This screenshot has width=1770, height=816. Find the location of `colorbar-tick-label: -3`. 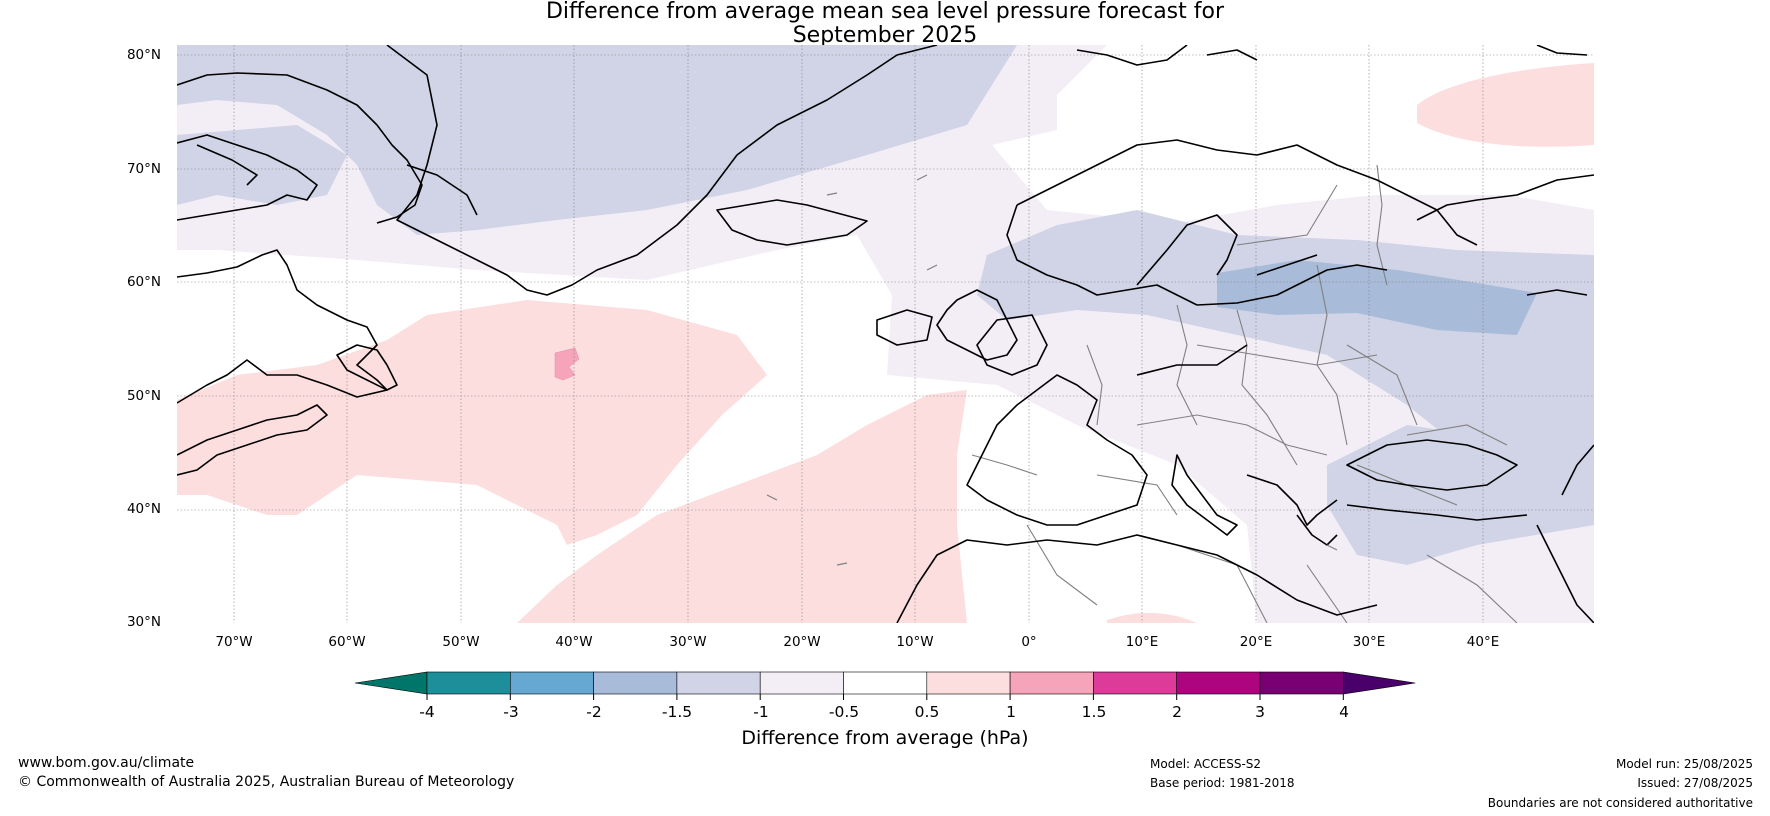

colorbar-tick-label: -3 is located at coordinates (511, 712).